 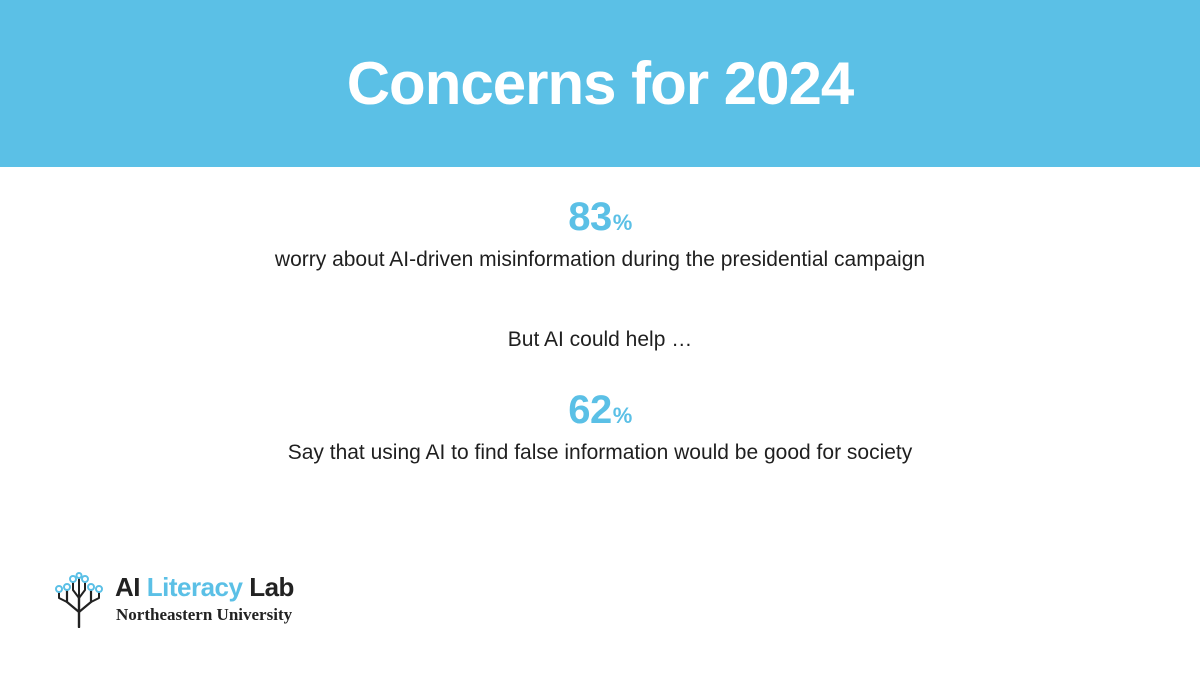 What do you see at coordinates (590, 410) in the screenshot?
I see `stat-number: 62` at bounding box center [590, 410].